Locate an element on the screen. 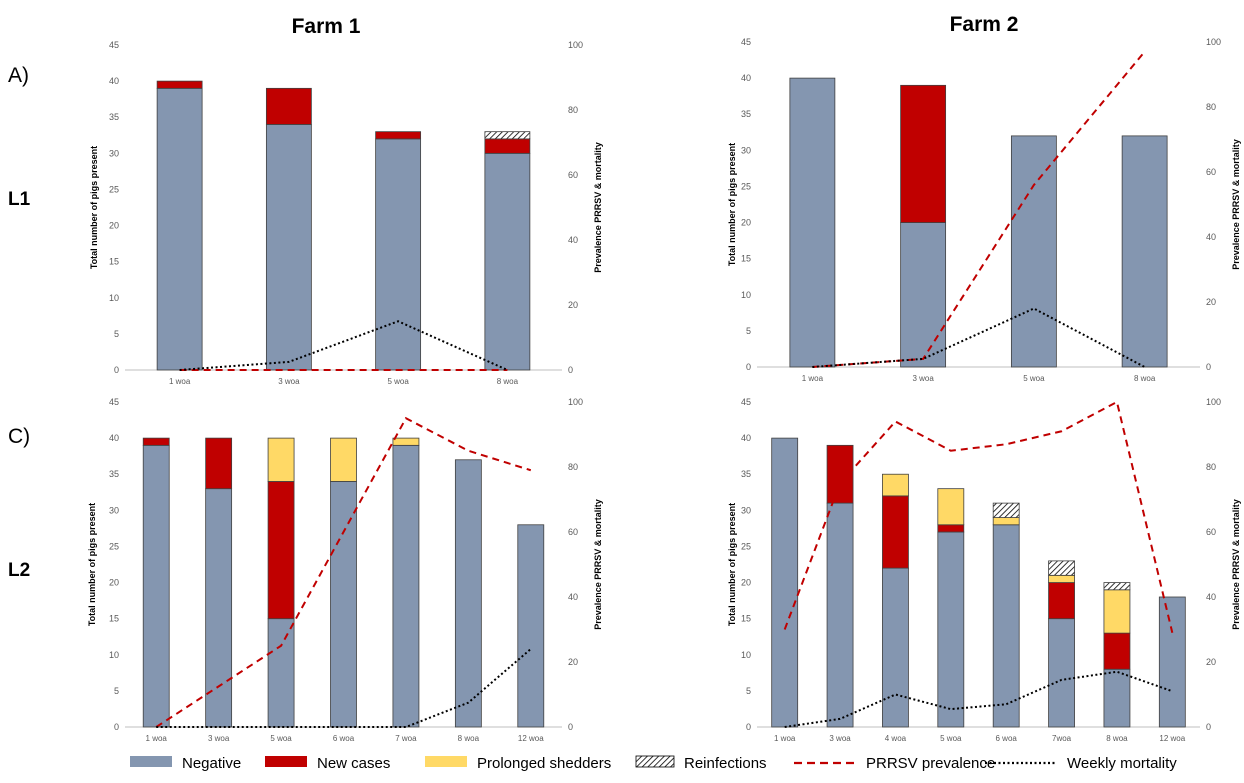 The height and width of the screenshot is (783, 1244). x-tick-label: 4 woa is located at coordinates (896, 738).